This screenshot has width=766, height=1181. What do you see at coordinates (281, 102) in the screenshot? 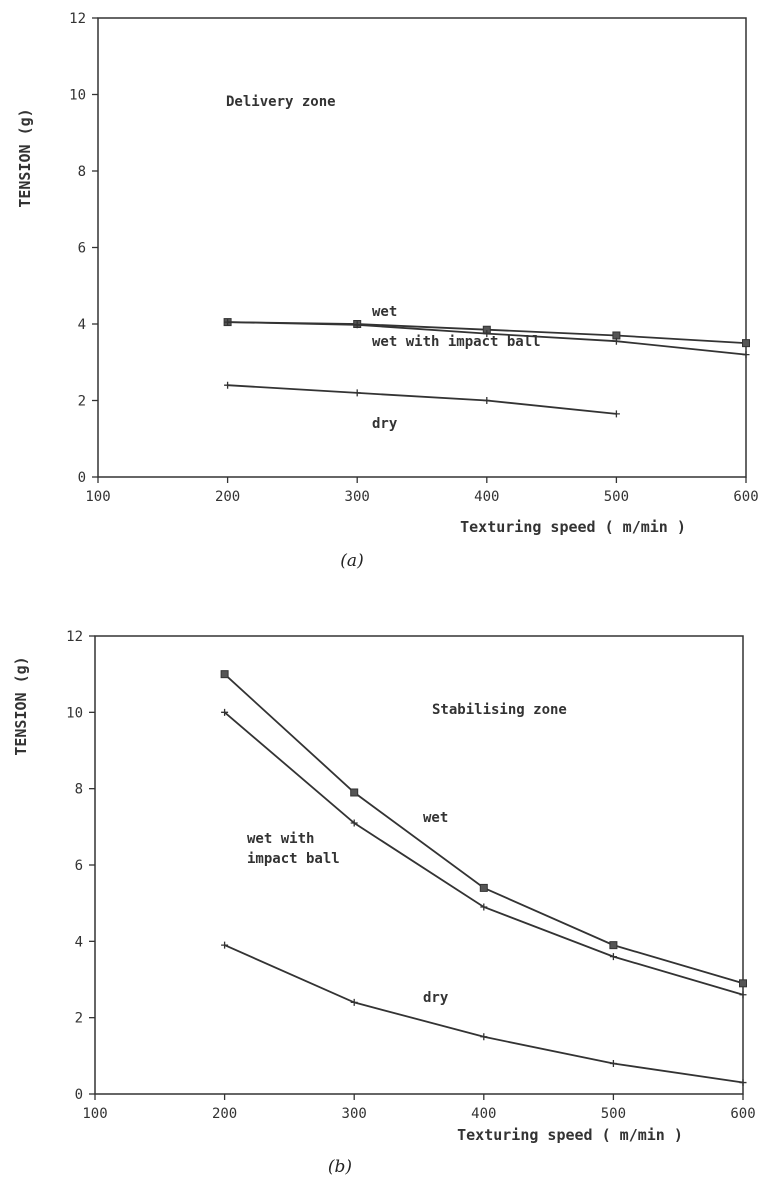
I see `annotation-zone: Delivery zone` at bounding box center [281, 102].